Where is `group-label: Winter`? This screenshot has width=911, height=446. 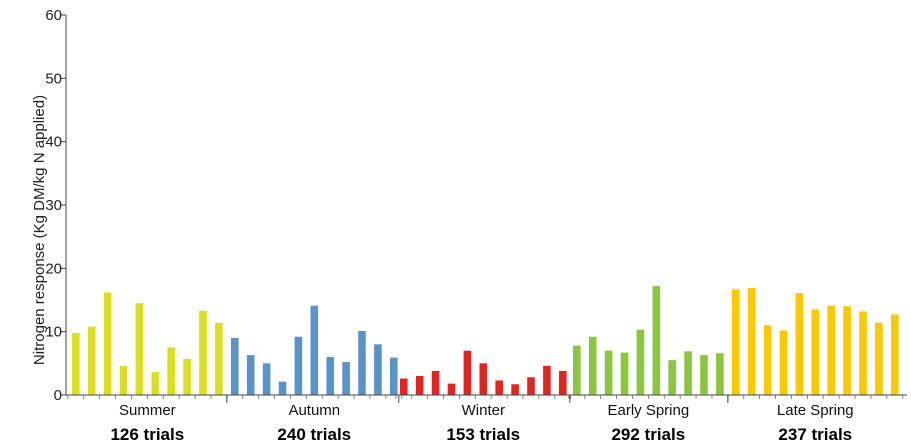
group-label: Winter is located at coordinates (483, 410).